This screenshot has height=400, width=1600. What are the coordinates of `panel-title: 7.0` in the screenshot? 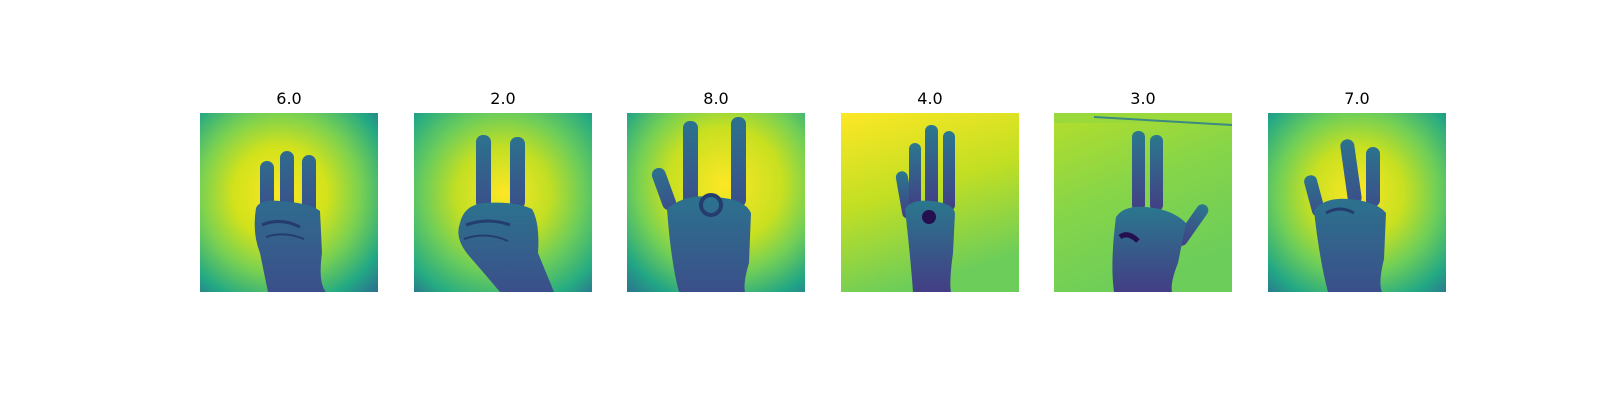 It's located at (1357, 98).